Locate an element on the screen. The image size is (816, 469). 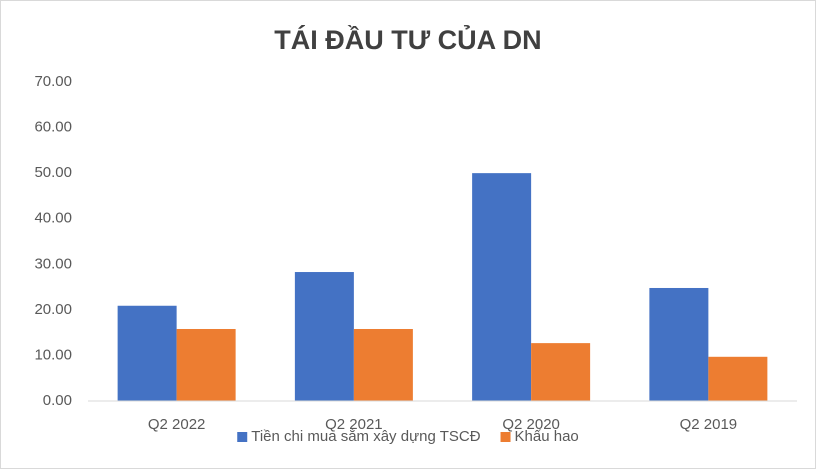
legend-label: Khấu hao is located at coordinates (547, 436).